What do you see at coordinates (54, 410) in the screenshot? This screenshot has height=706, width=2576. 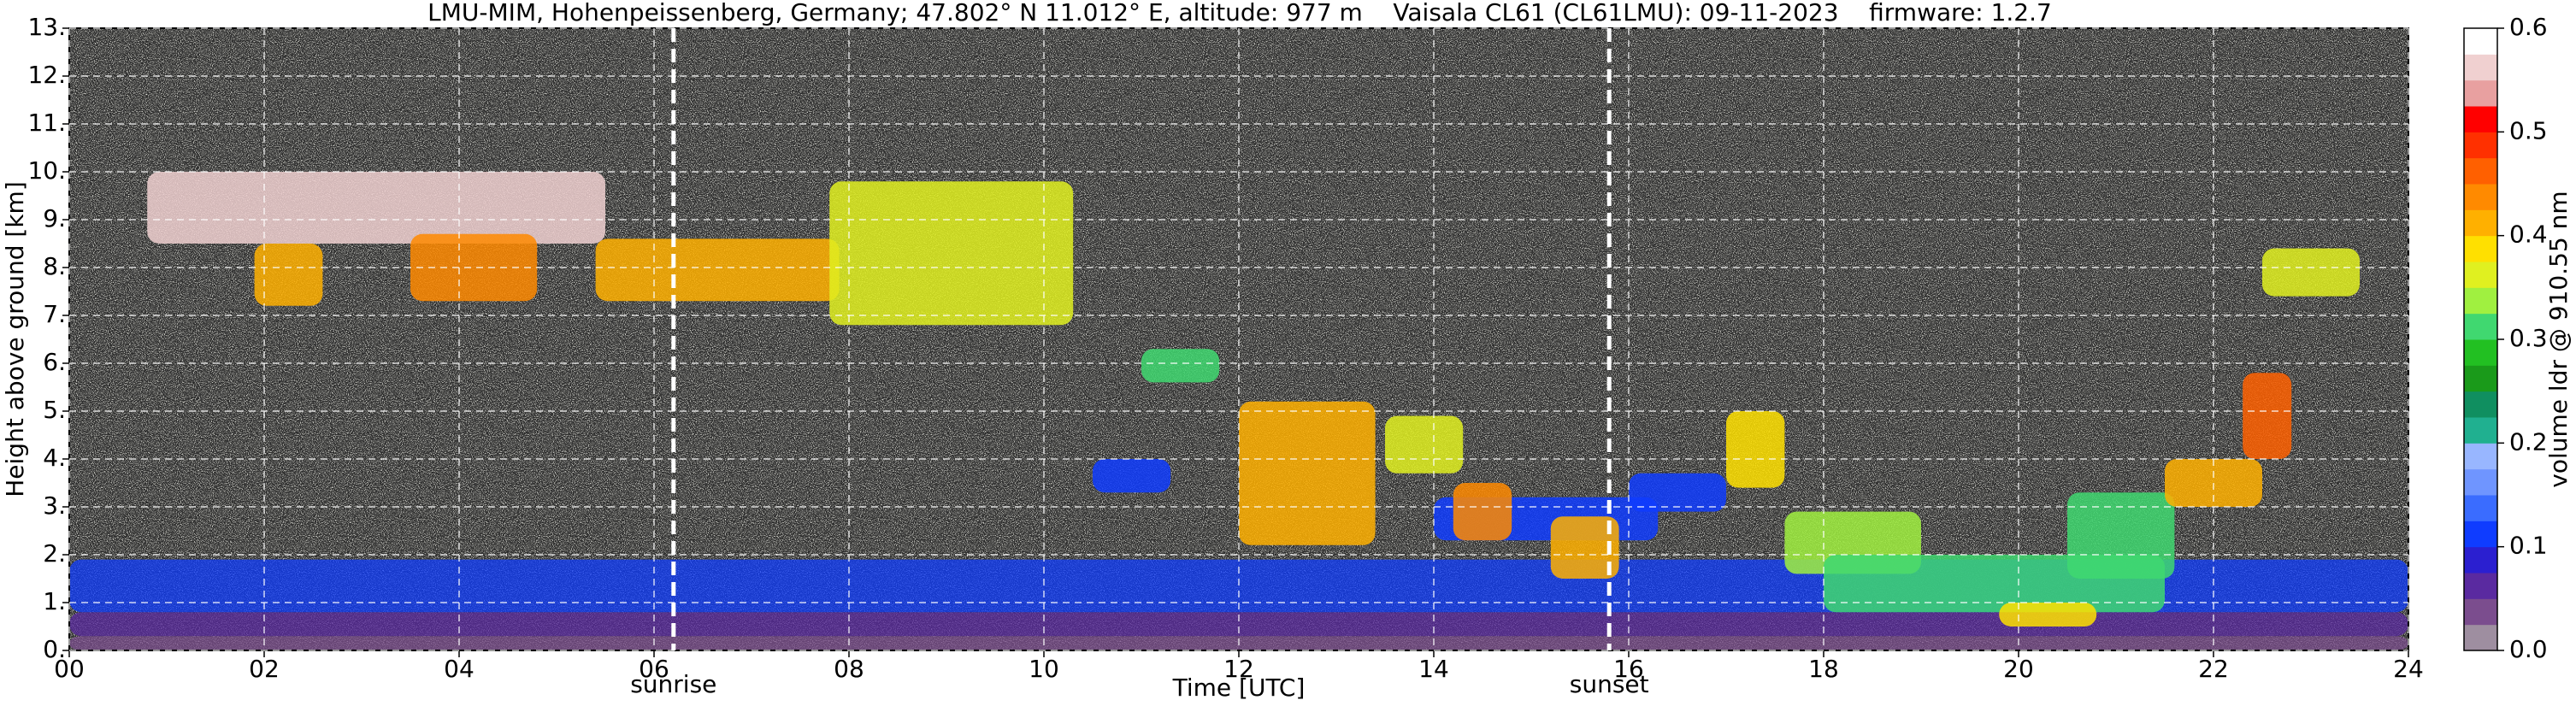 I see `y-tick-label: 5.` at bounding box center [54, 410].